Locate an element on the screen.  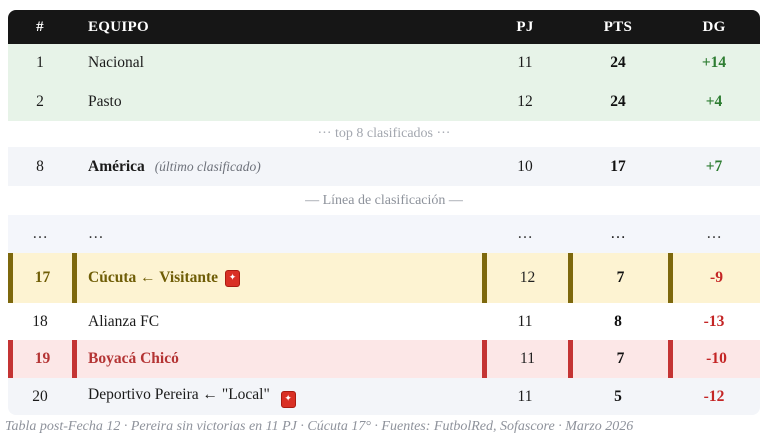
position-cell: 8 is located at coordinates (40, 166).